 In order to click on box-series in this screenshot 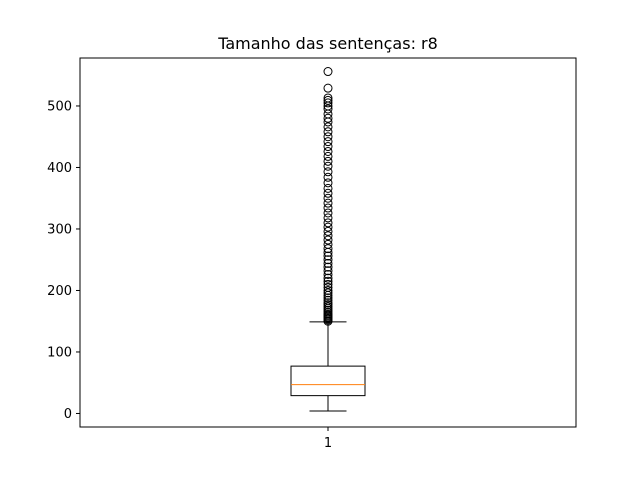, I will do `click(328, 366)`.